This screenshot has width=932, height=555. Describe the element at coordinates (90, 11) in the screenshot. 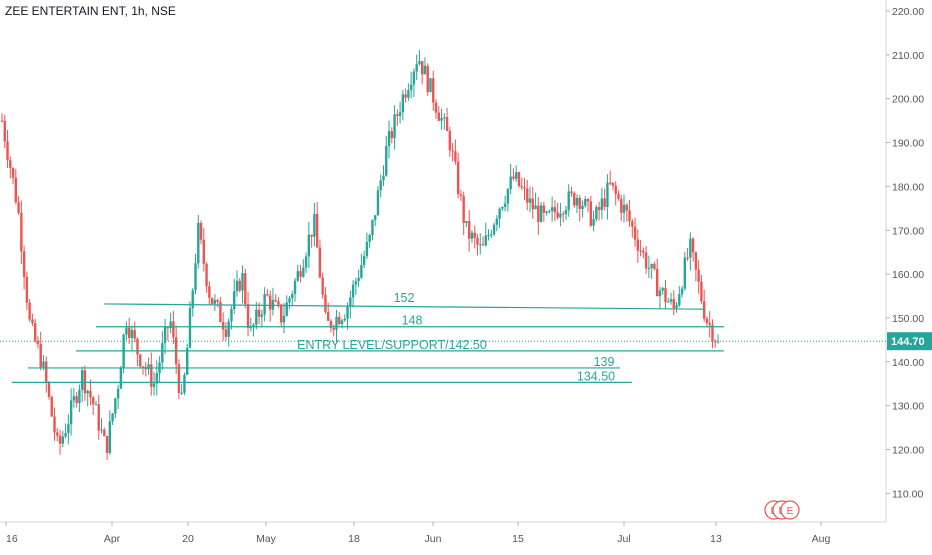

I see `chart-title: ZEE ENTERTAIN ENT, 1h, NSE` at that location.